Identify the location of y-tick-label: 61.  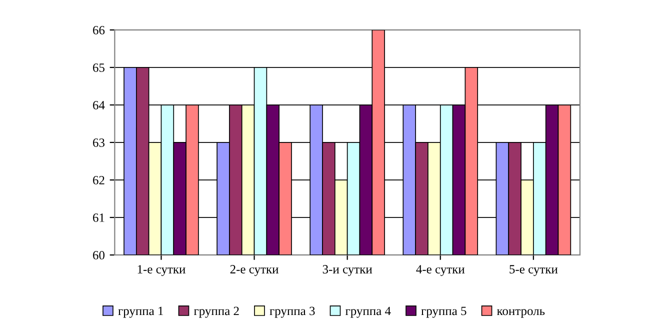
(98, 218).